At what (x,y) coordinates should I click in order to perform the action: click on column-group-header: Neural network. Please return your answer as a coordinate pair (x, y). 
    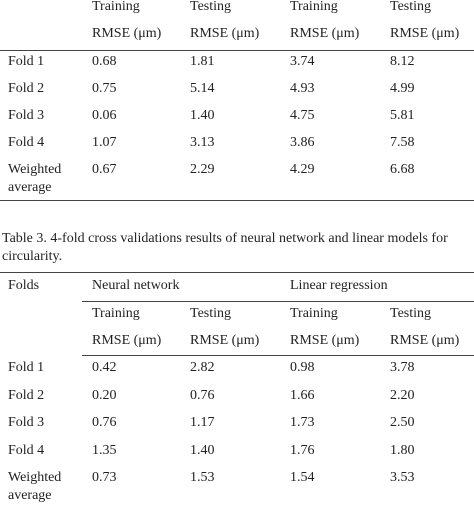
    Looking at the image, I should click on (136, 285).